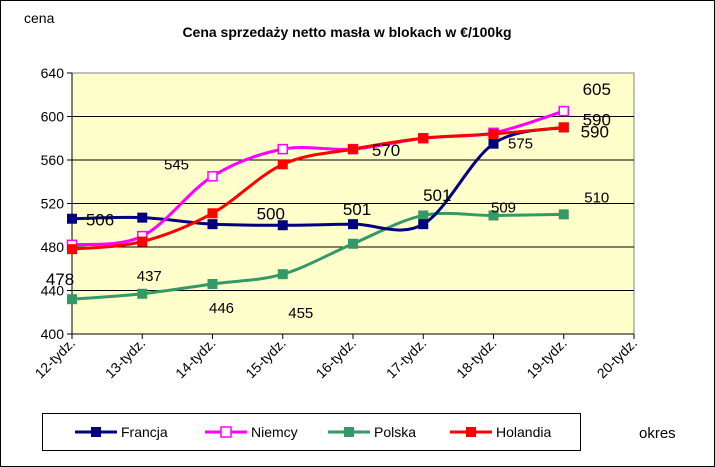 This screenshot has width=715, height=467. I want to click on x-tick-label-16-tydz: 16-tydz., so click(336, 358).